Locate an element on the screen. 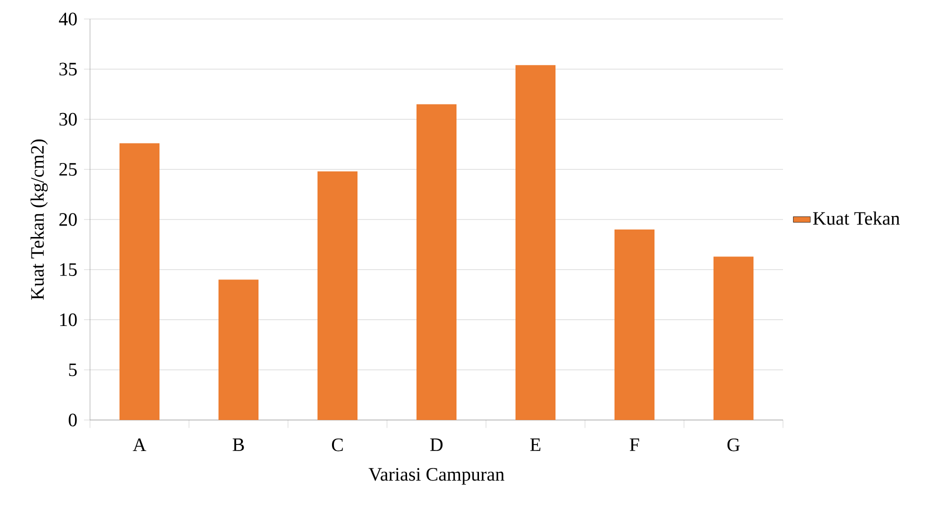  y-tick-label: 20 is located at coordinates (68, 219).